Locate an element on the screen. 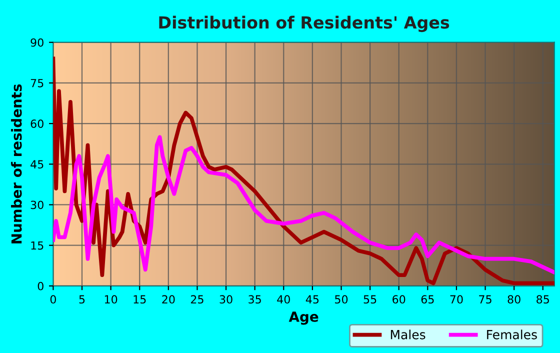 This screenshot has width=560, height=353. x-tick-label: 70 is located at coordinates (456, 299).